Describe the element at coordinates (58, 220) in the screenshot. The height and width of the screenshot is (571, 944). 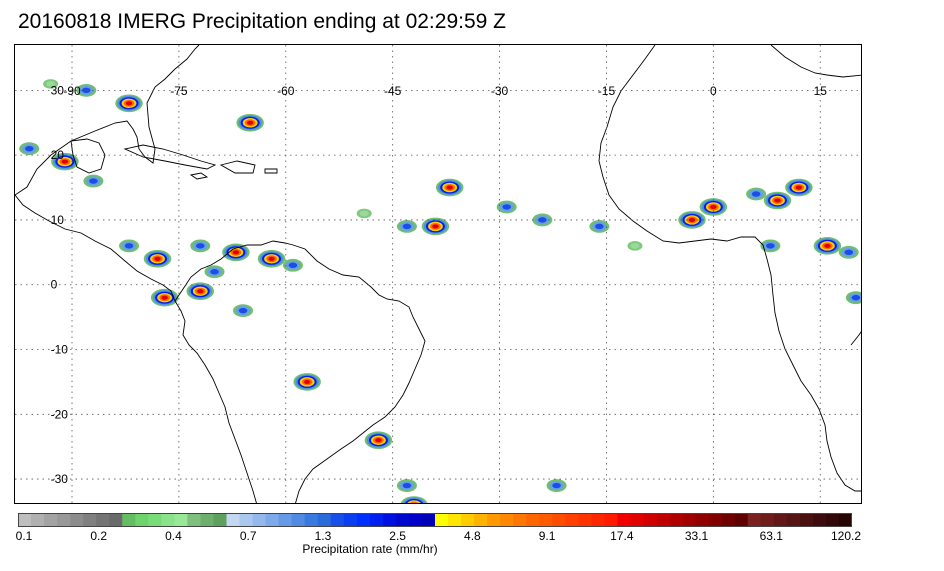
I see `latitude-label: 10` at that location.